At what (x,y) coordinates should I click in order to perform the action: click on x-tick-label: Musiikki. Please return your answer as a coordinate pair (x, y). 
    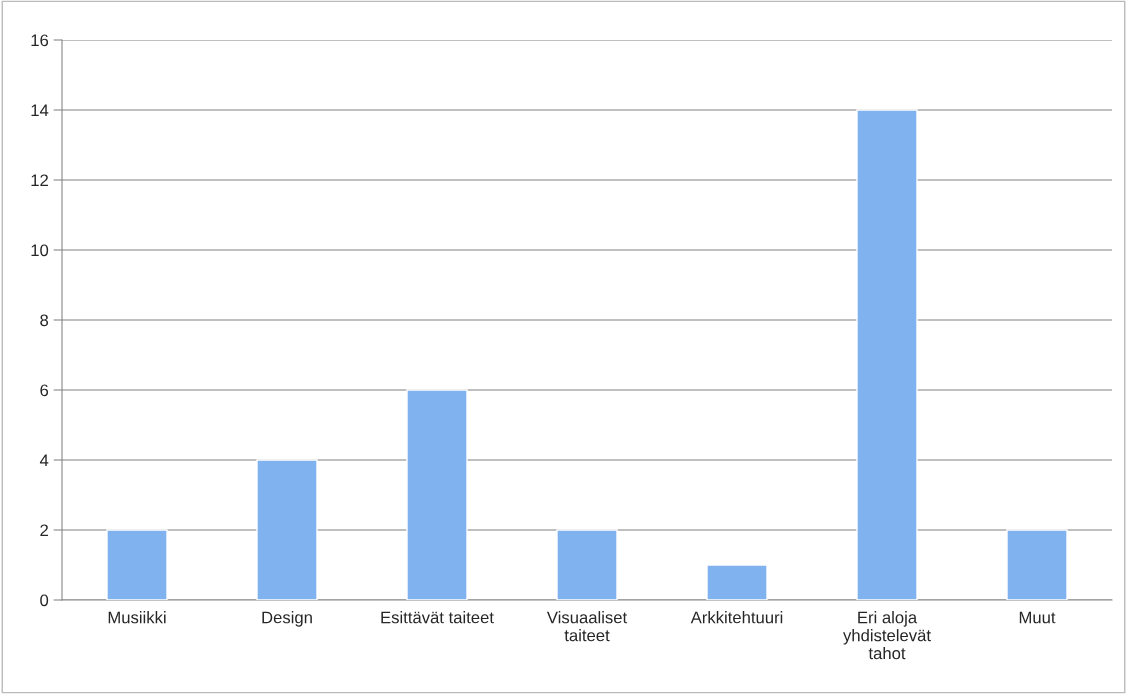
    Looking at the image, I should click on (137, 617).